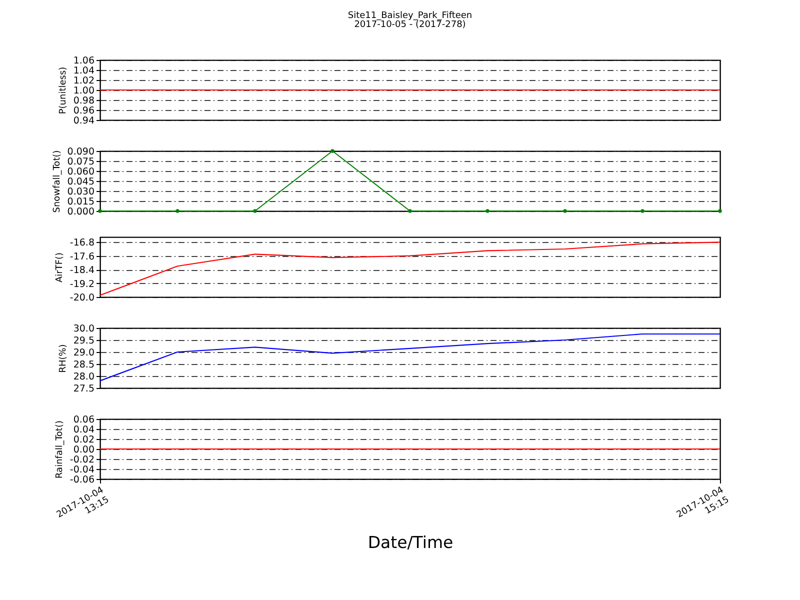  I want to click on chart-title: Site11_Baisley_Park_Fifteen, so click(410, 16).